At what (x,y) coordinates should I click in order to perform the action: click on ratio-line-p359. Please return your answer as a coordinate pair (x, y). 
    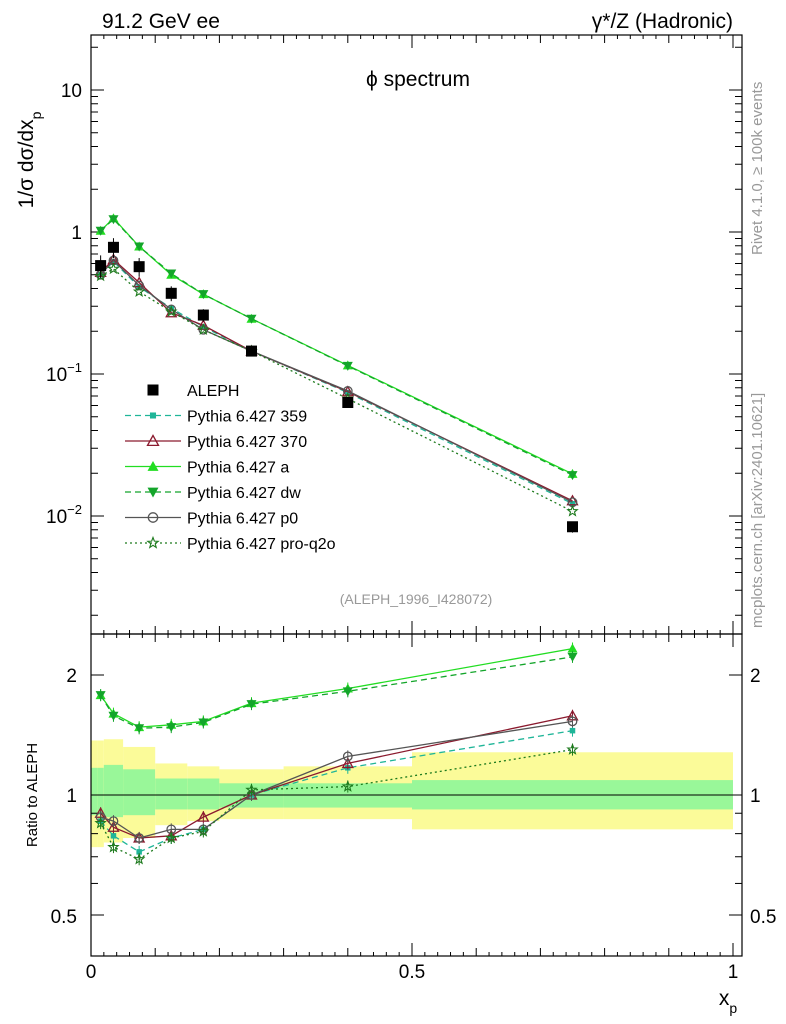
    Looking at the image, I should click on (336, 791).